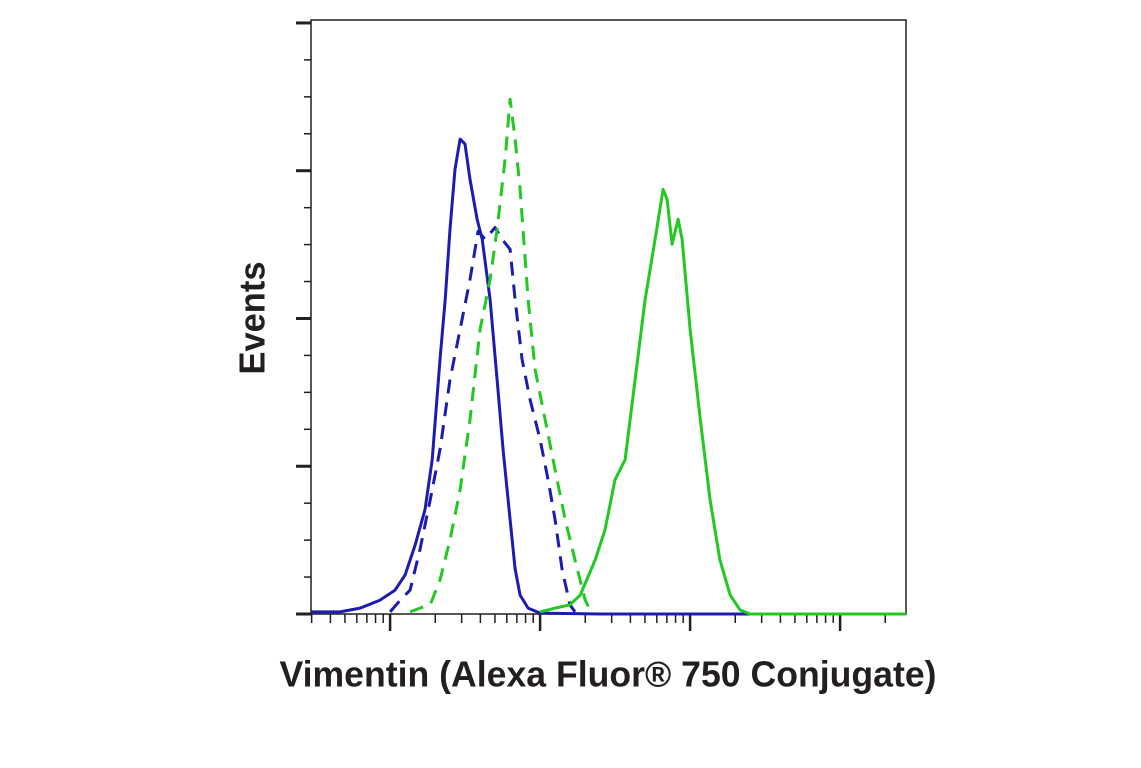 This screenshot has width=1141, height=768. What do you see at coordinates (608, 674) in the screenshot?
I see `x-axis-label: Vimentin (Alexa Fluor® 750 Conjugate)` at bounding box center [608, 674].